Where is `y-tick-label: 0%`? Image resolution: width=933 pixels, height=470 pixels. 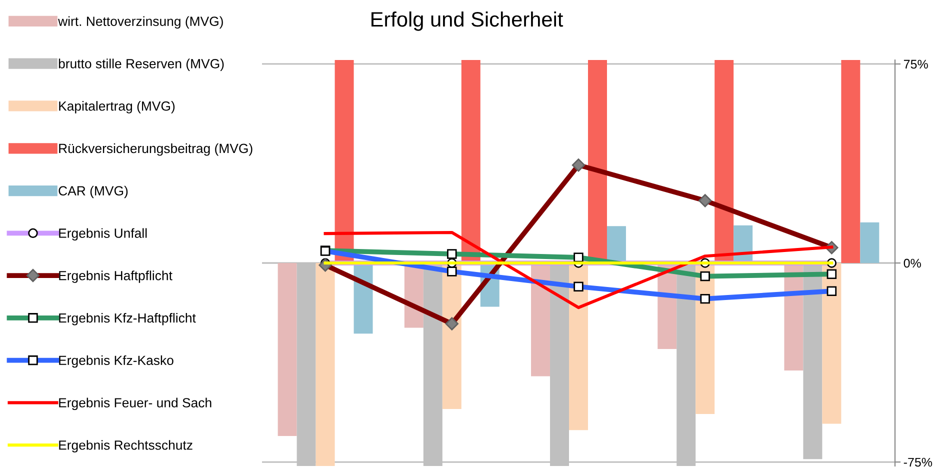 y-tick-label: 0% is located at coordinates (912, 263).